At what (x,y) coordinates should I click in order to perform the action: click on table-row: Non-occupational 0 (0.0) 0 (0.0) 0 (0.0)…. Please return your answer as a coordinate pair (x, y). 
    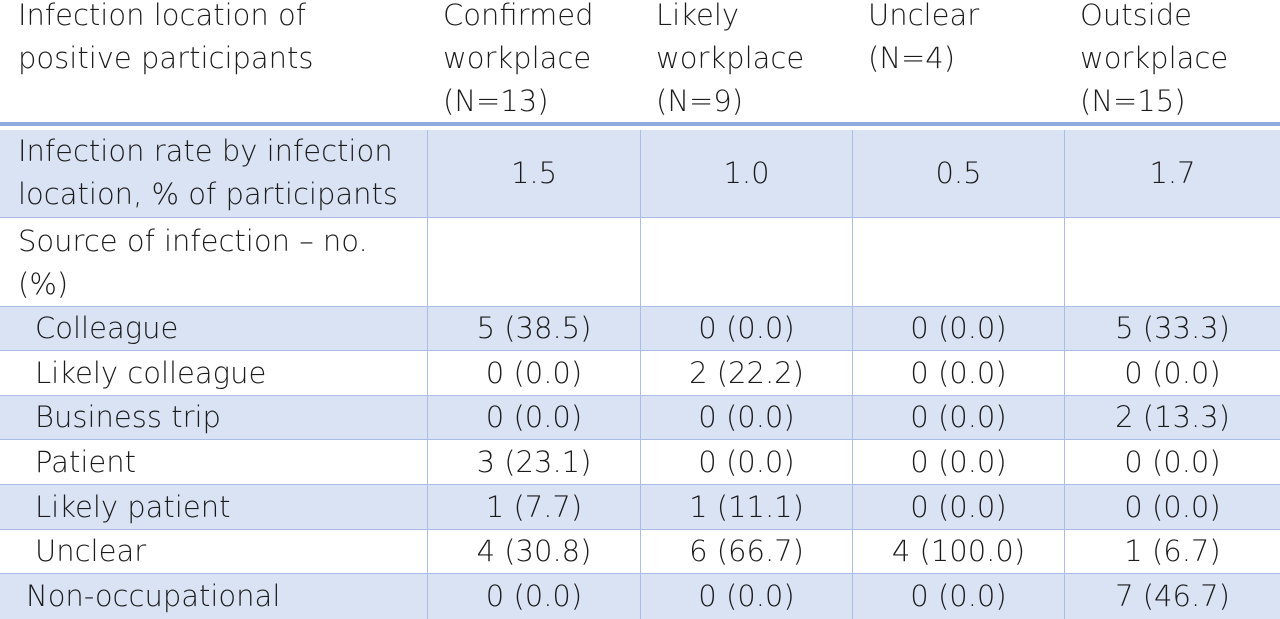
    Looking at the image, I should click on (640, 596).